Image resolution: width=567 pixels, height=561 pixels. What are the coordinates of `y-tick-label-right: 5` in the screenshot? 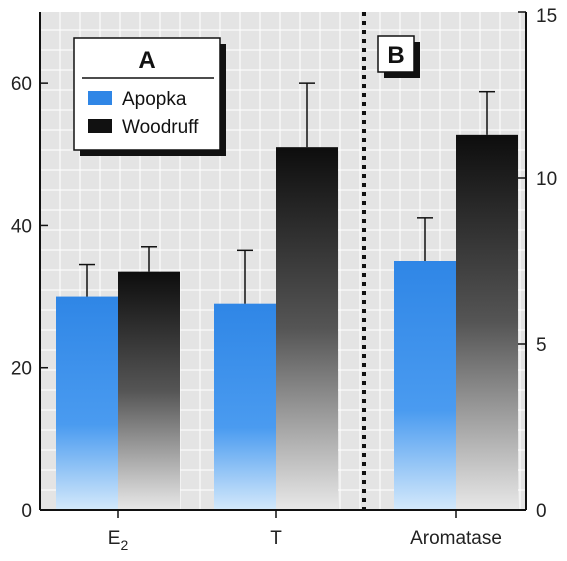 It's located at (541, 345).